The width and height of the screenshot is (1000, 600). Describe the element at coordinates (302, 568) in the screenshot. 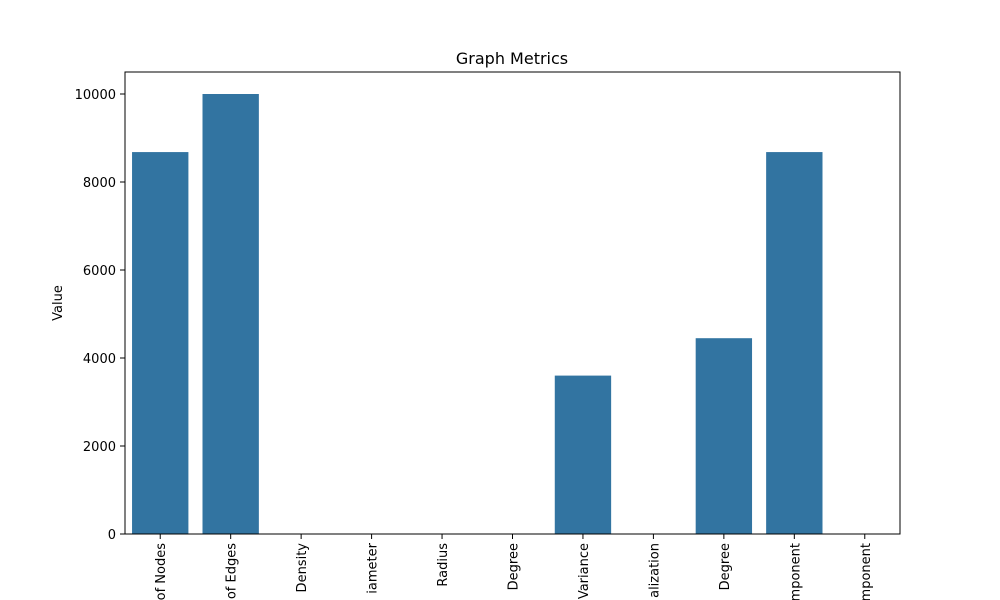

I see `x-tick-label-2: Density` at that location.